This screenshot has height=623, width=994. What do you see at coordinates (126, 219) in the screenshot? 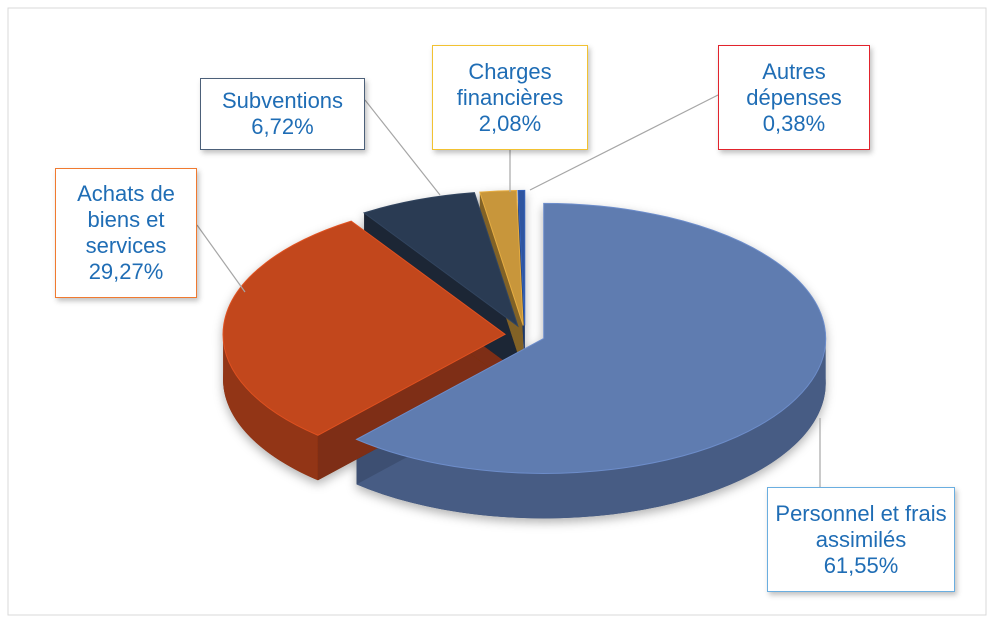
I see `category-label: Achats de biens et services` at bounding box center [126, 219].